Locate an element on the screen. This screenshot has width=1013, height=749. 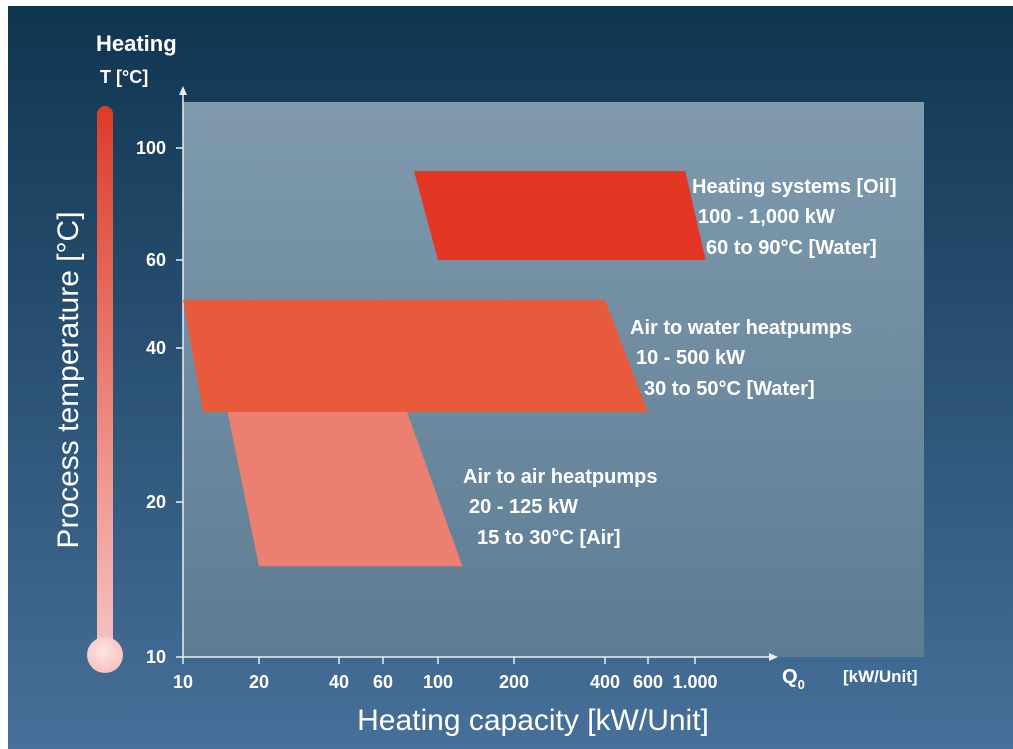
x-tick-label: 100 is located at coordinates (438, 682).